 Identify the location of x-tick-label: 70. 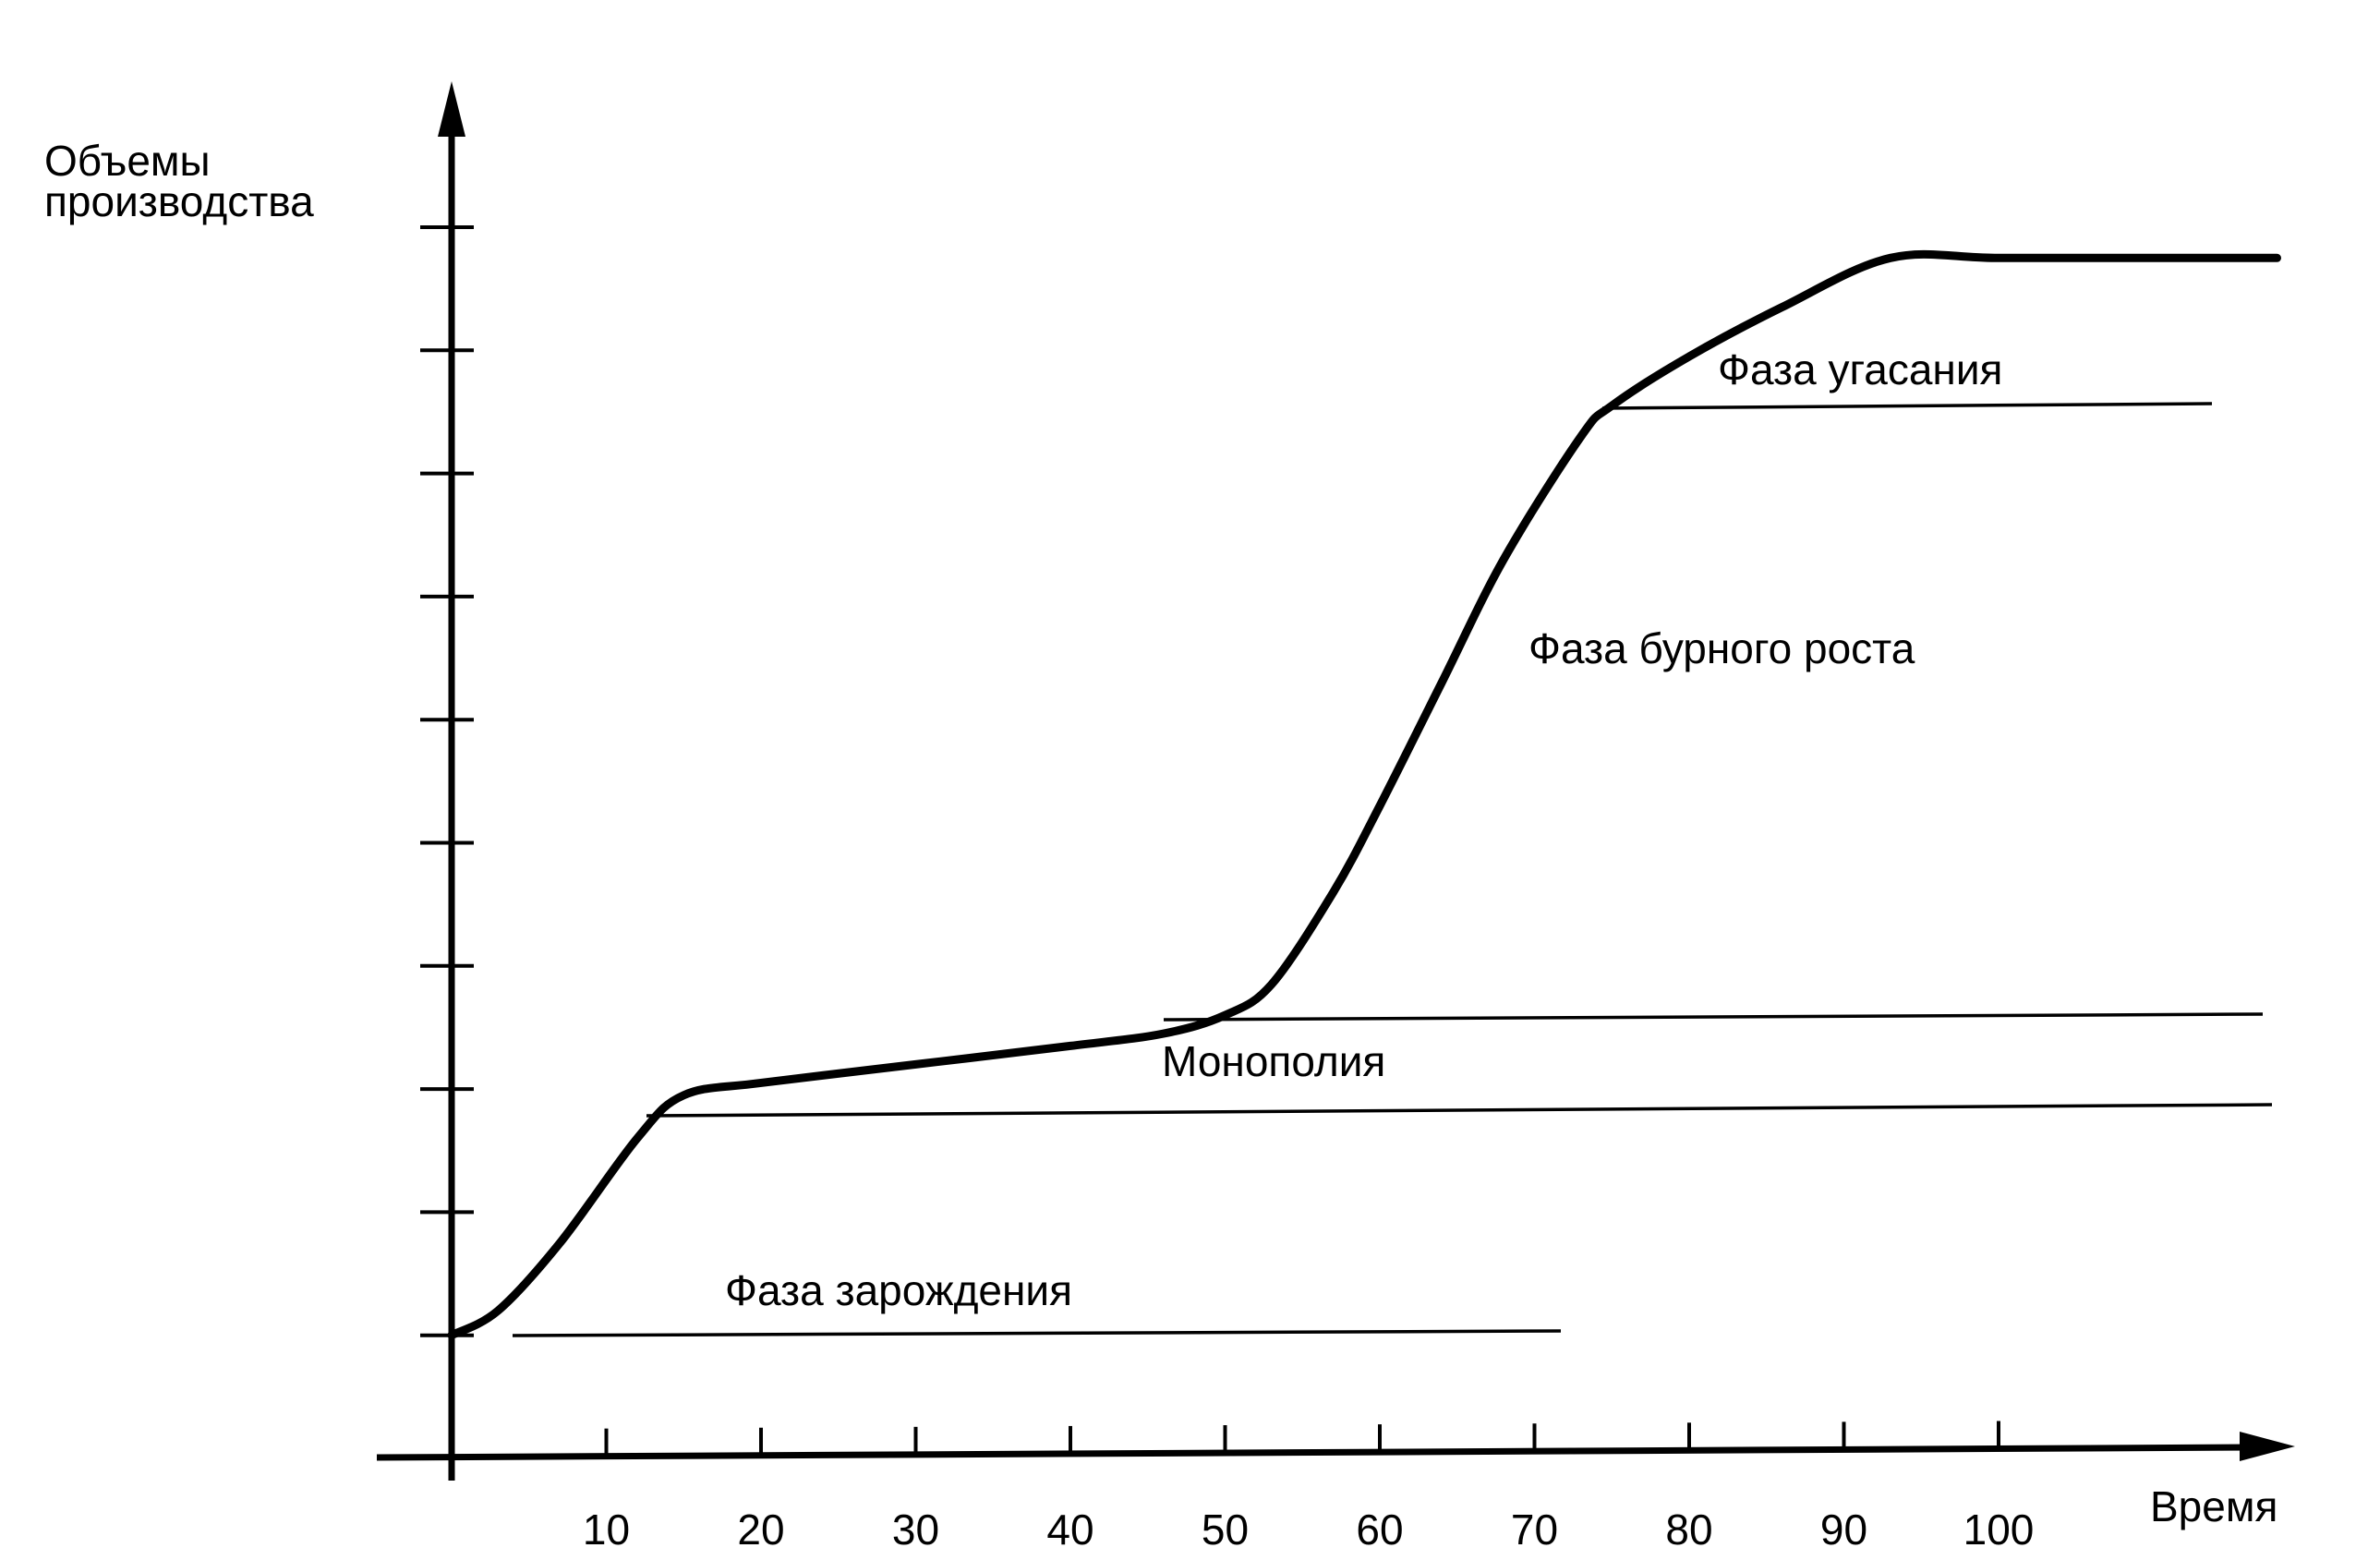
(1534, 1530).